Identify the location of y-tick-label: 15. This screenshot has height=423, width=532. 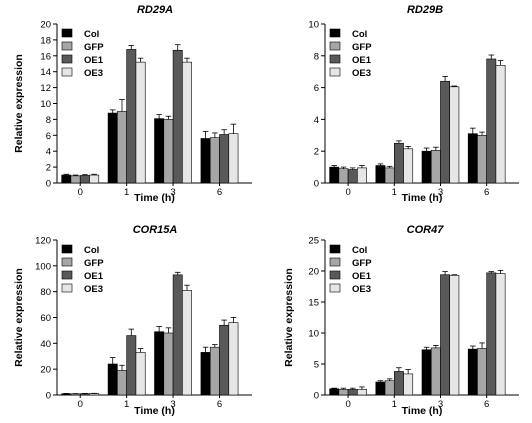
(313, 303).